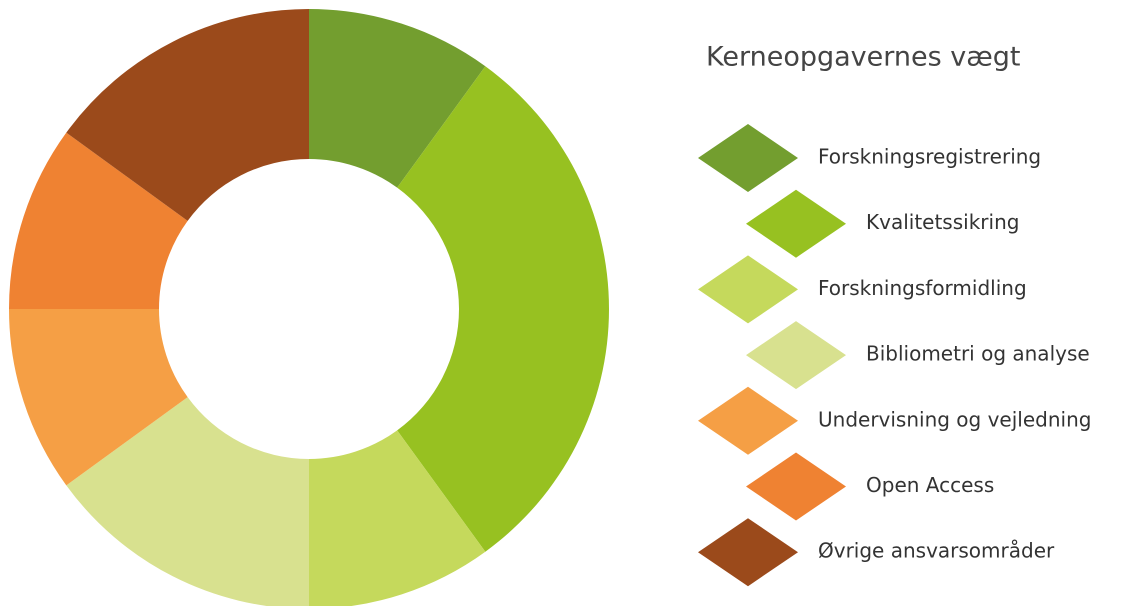 The image size is (1133, 606). Describe the element at coordinates (936, 551) in the screenshot. I see `legend-label: Øvrige ansvarsområder` at that location.